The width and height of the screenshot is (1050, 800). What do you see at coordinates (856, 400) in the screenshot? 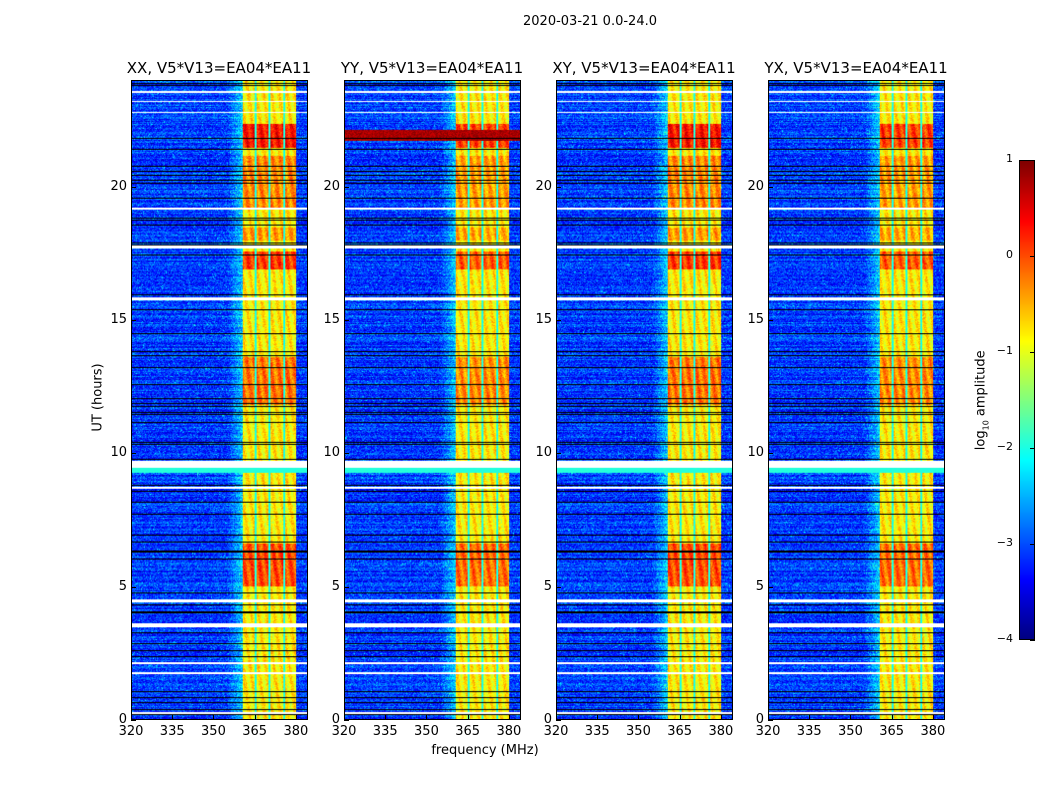
I see `spectrogram-panel-yx` at bounding box center [856, 400].